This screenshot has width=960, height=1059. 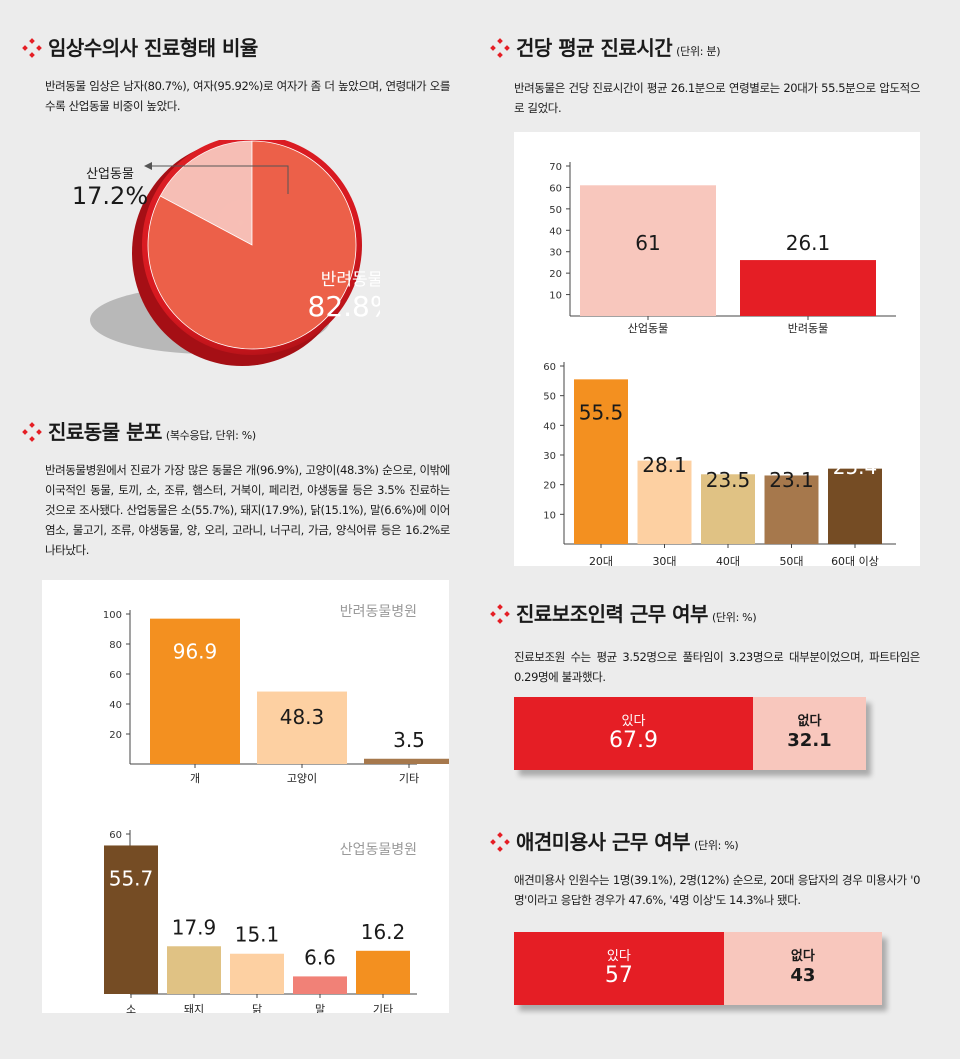 What do you see at coordinates (195, 778) in the screenshot?
I see `x-category-label: 개` at bounding box center [195, 778].